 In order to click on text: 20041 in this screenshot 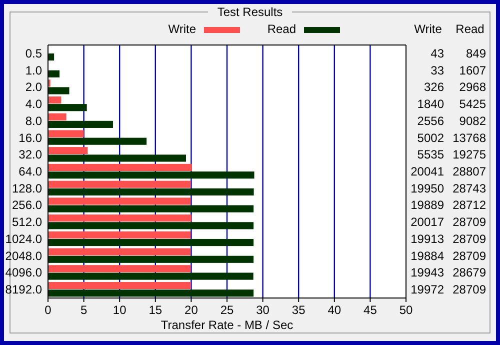, I will do `click(427, 171)`.